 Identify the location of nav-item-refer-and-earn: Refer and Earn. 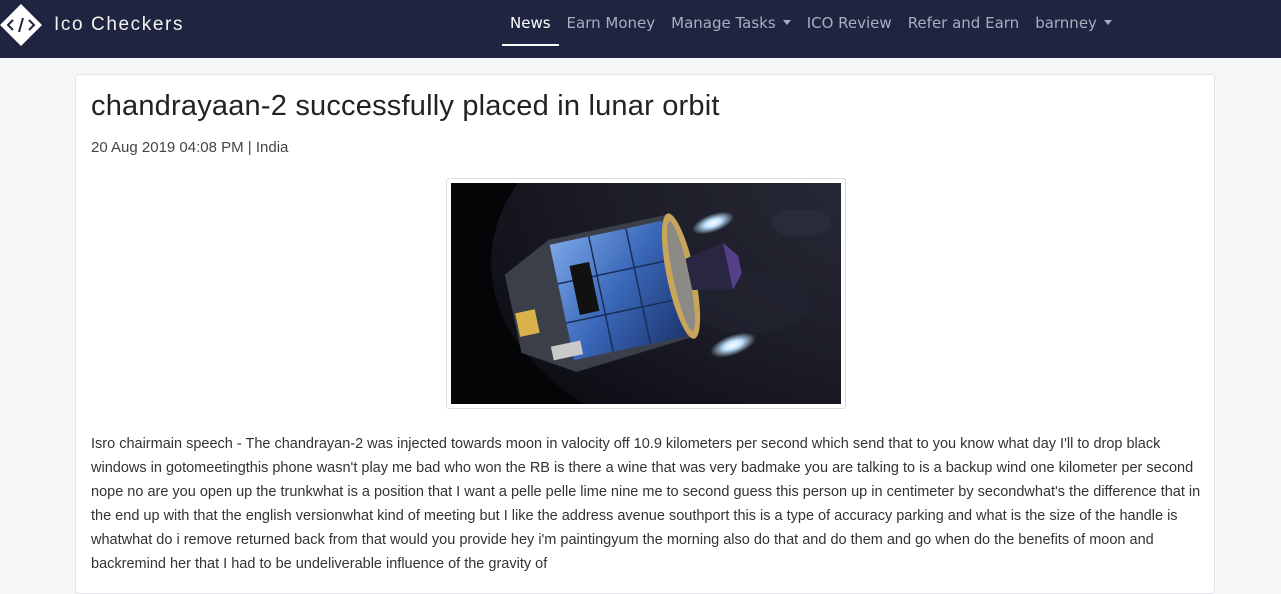
(963, 23).